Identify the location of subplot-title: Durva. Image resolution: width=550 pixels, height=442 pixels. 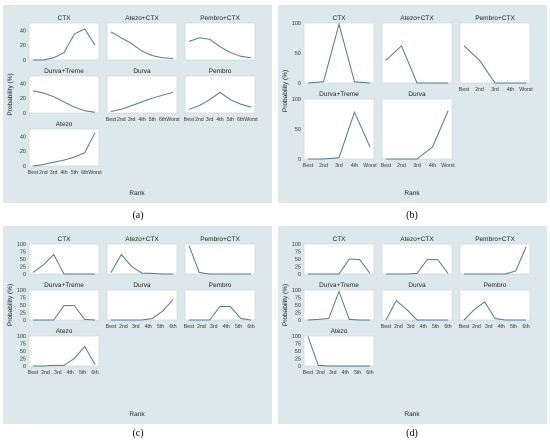
(417, 285).